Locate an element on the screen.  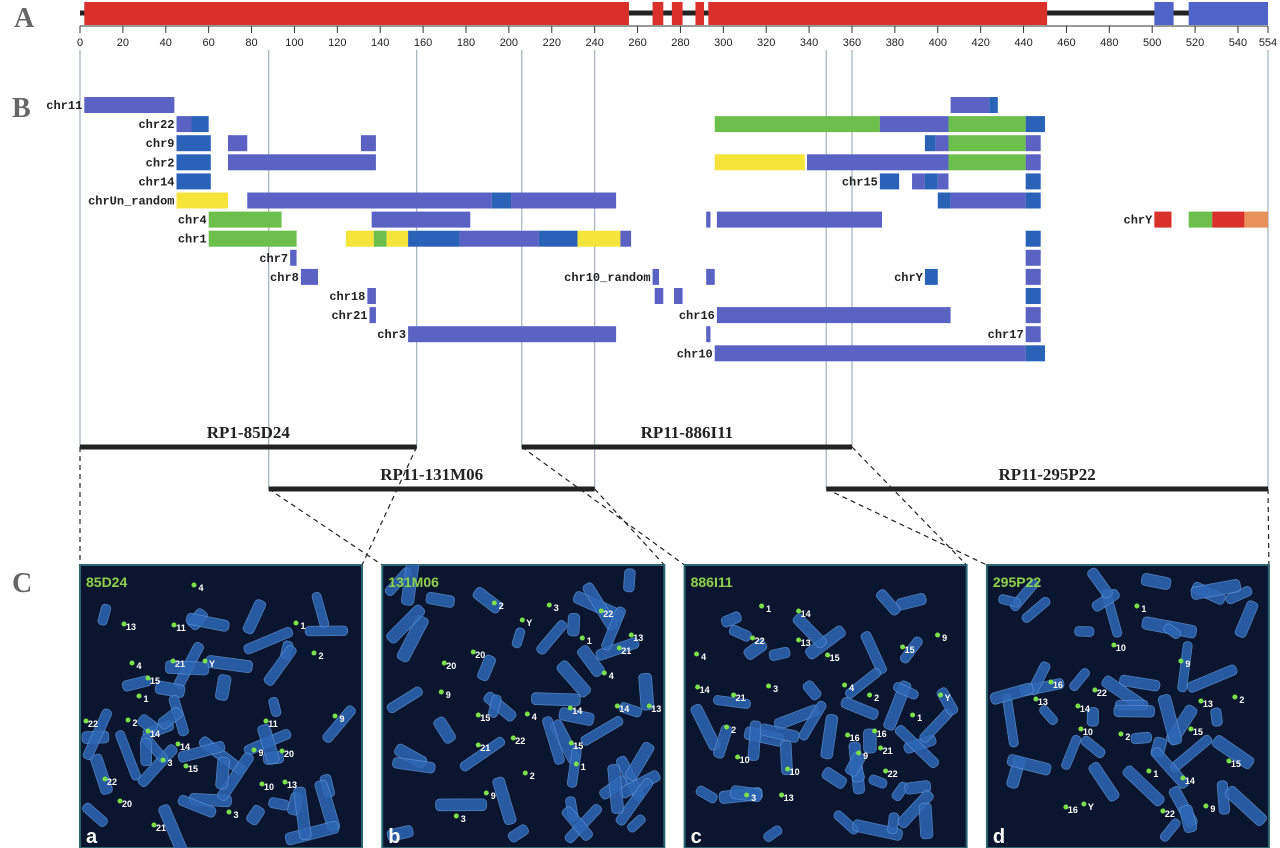
tick-label: 160 is located at coordinates (423, 43).